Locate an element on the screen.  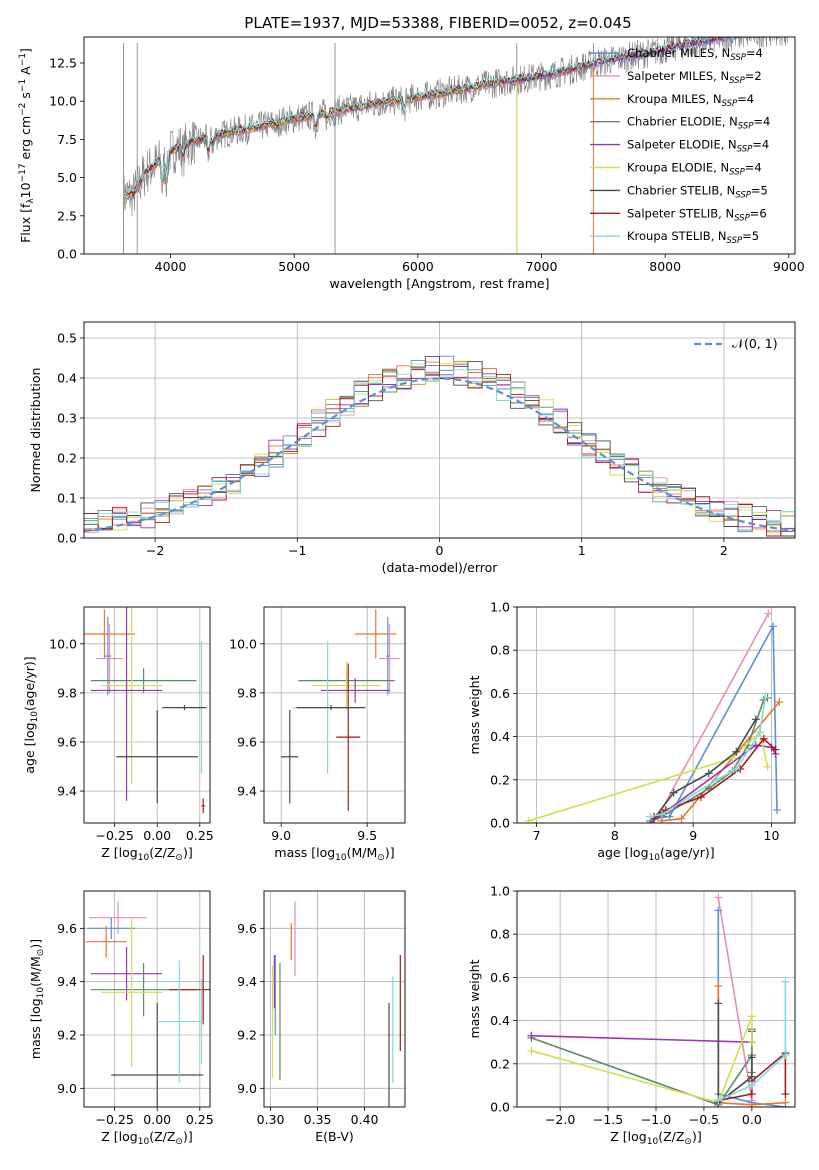
x-tick-label: 0.35 is located at coordinates (318, 1119).